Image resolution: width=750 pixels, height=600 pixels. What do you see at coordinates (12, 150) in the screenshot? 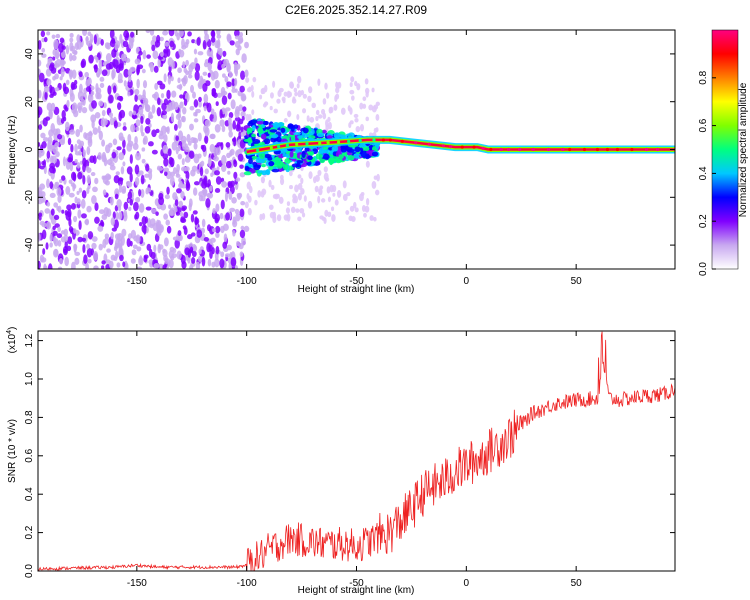
I see `spectrogram-y-label: Frequency (Hz)` at bounding box center [12, 150].